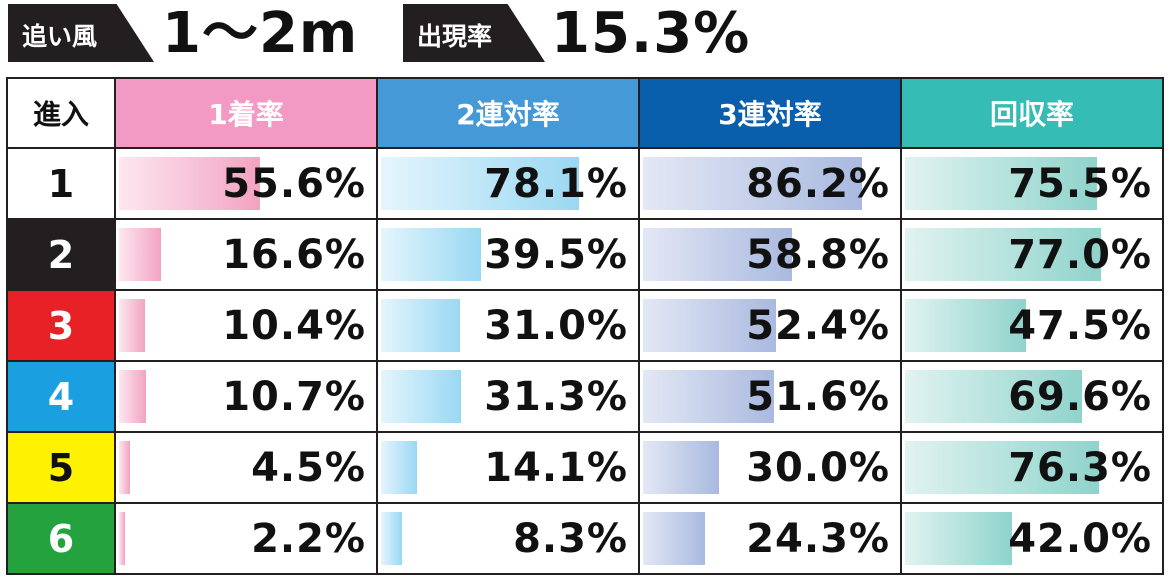 The width and height of the screenshot is (1171, 577). What do you see at coordinates (818, 183) in the screenshot?
I see `trio-rate-value: 86.2%` at bounding box center [818, 183].